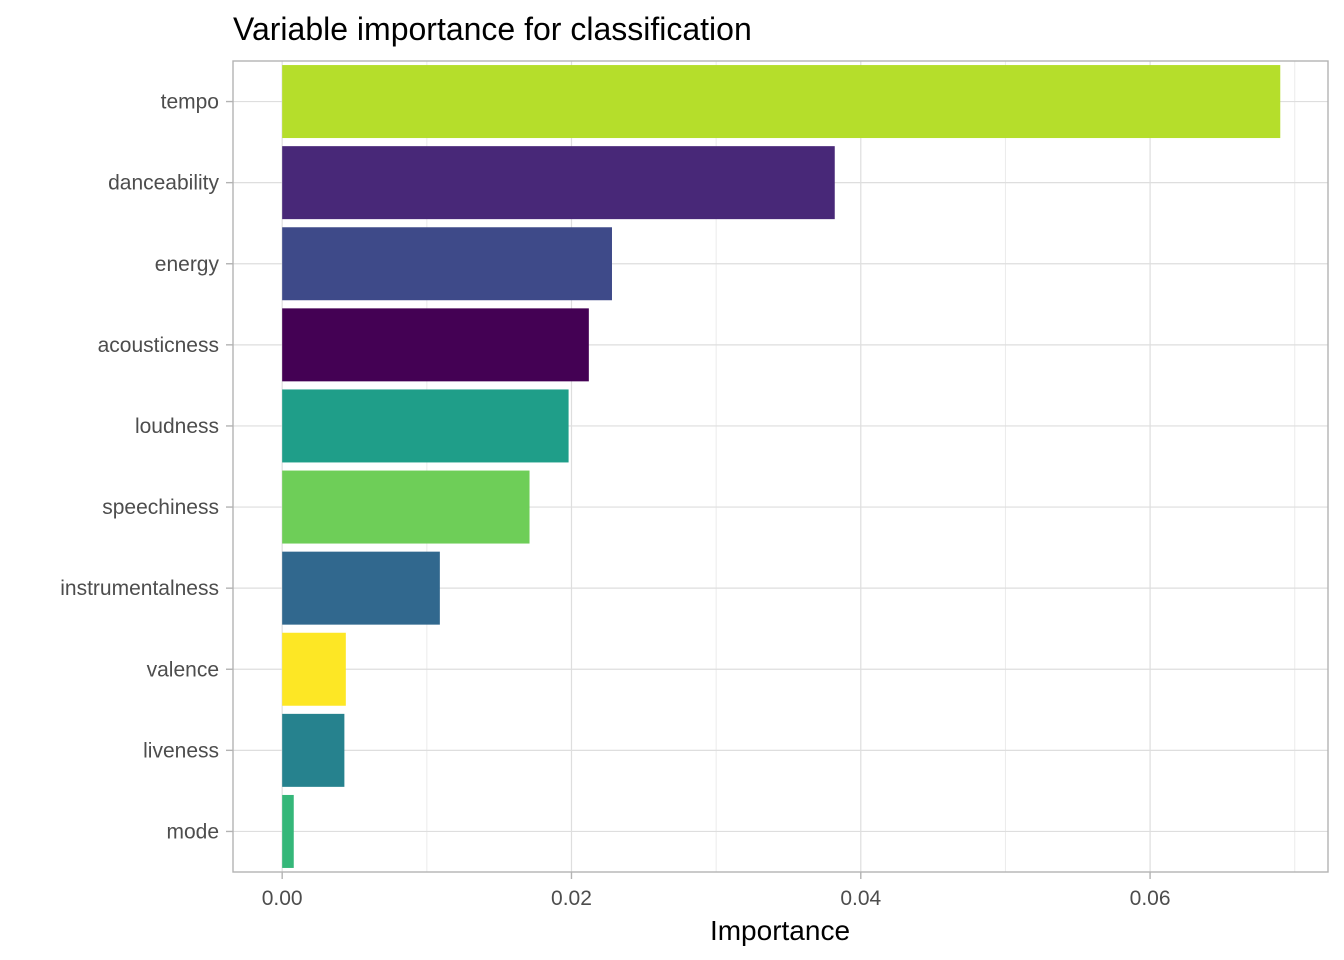 Image resolution: width=1344 pixels, height=960 pixels. What do you see at coordinates (177, 426) in the screenshot?
I see `y-tick-label: loudness` at bounding box center [177, 426].